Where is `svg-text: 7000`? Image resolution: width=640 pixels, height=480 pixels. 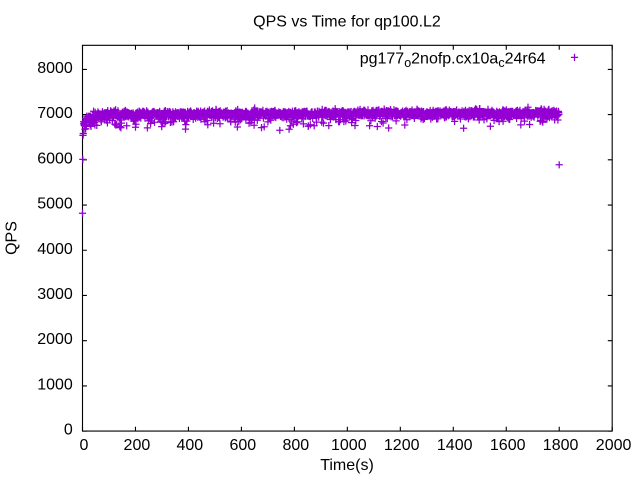 svg-text: 7000 is located at coordinates (55, 113).